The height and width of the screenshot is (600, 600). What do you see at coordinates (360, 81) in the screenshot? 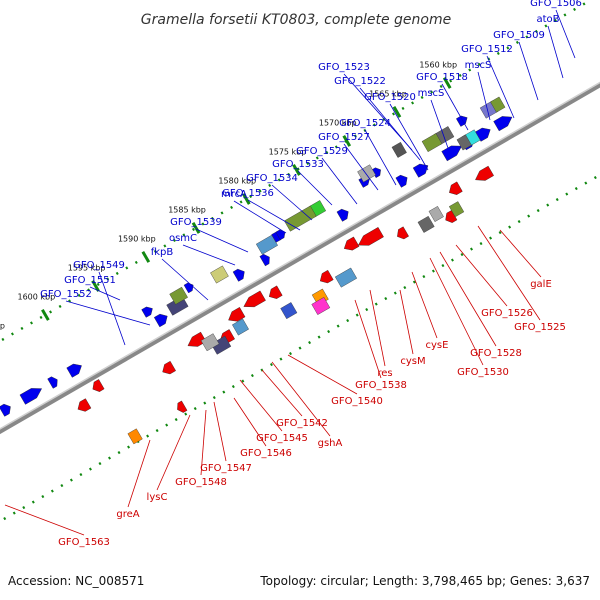
I see `forward-gene-label: GFO_1522` at bounding box center [360, 81].